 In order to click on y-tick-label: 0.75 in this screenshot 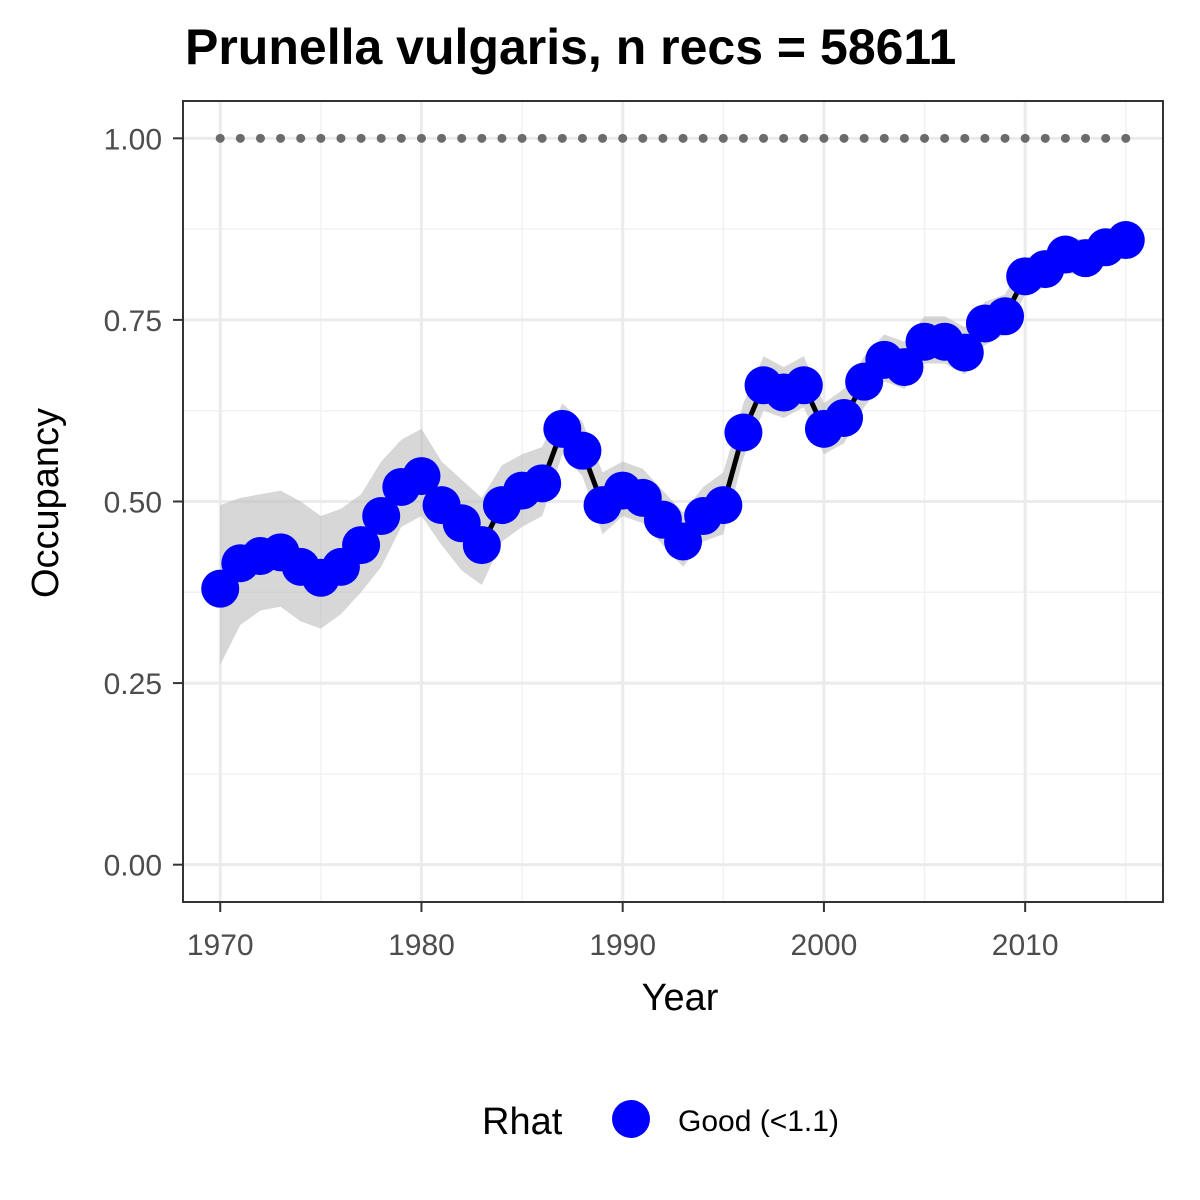, I will do `click(133, 321)`.